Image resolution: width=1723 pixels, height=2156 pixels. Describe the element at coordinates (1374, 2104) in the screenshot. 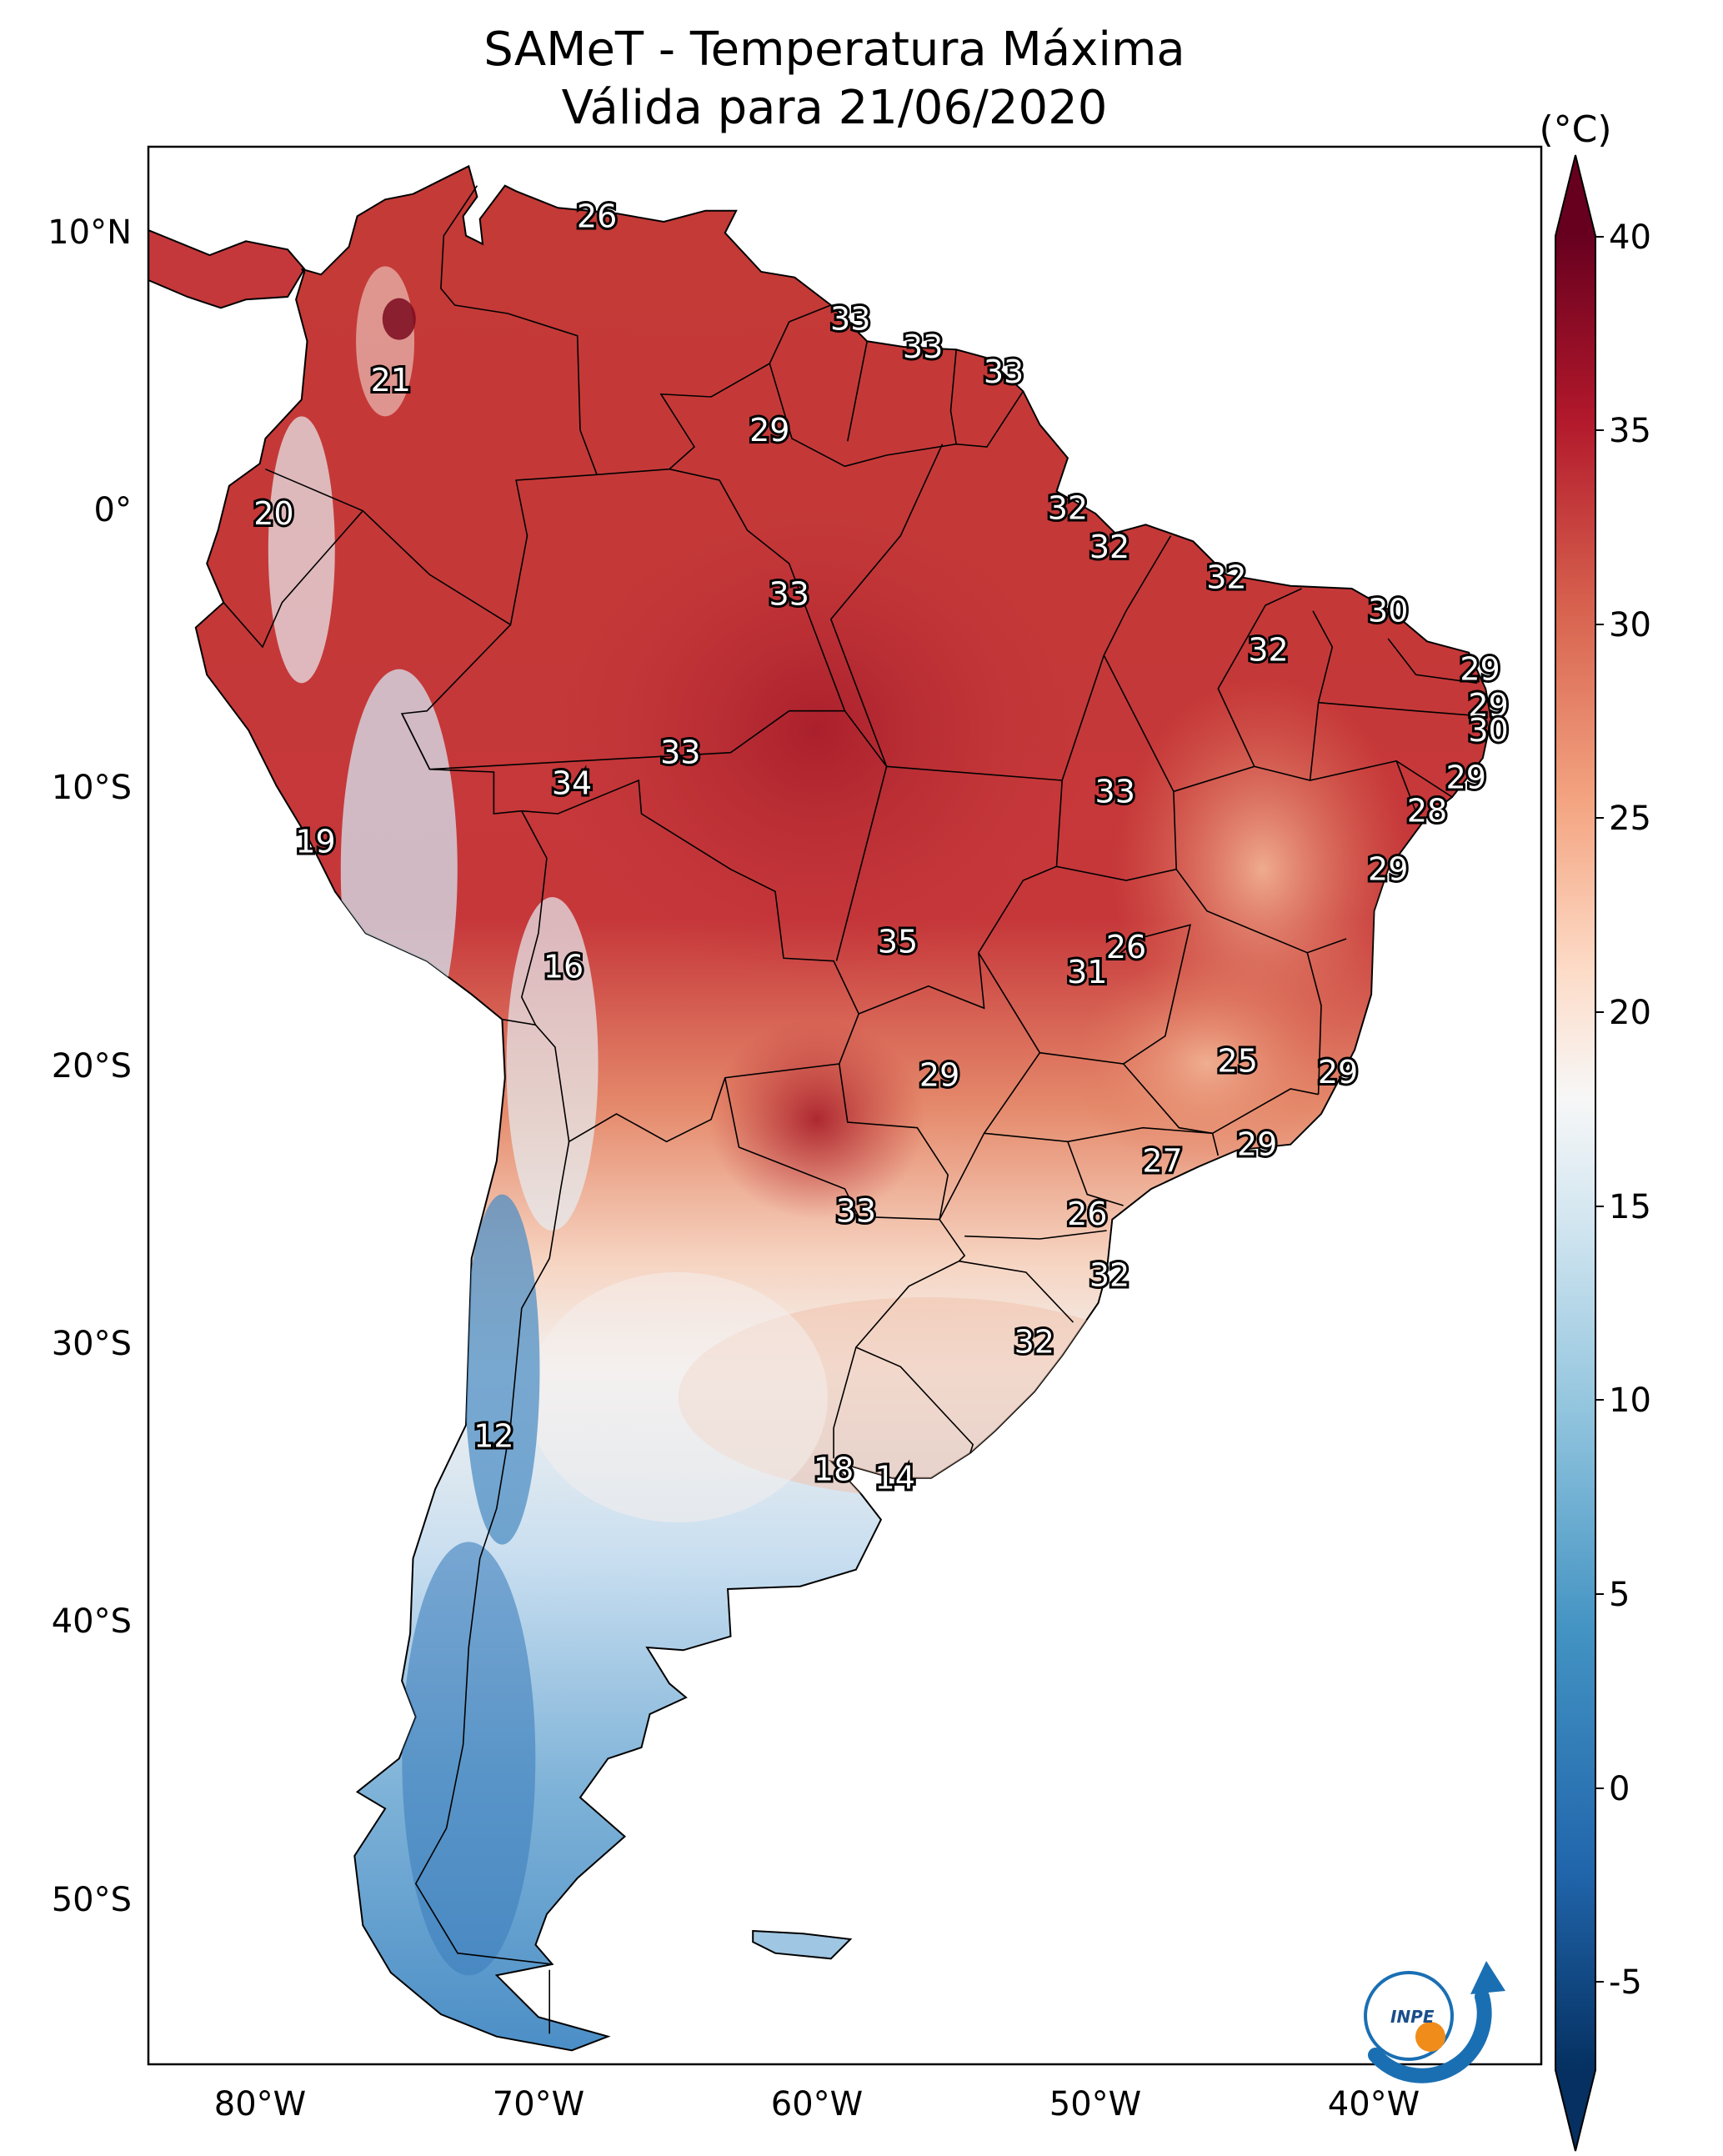

I see `lon-label: 40°W` at that location.